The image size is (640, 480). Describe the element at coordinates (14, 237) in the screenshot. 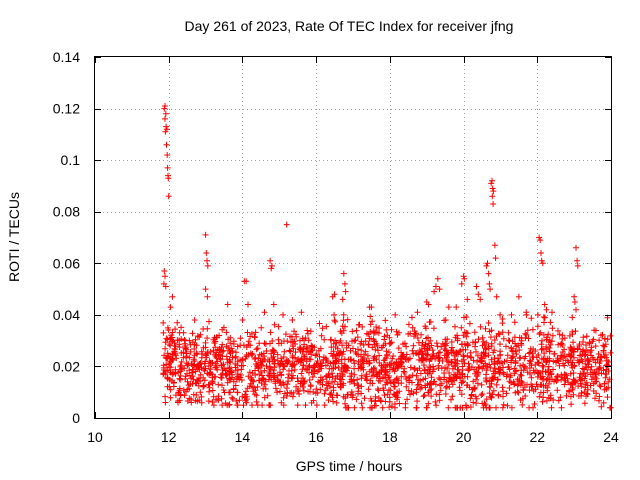

I see `y-axis-label: ROTI / TECUs` at that location.